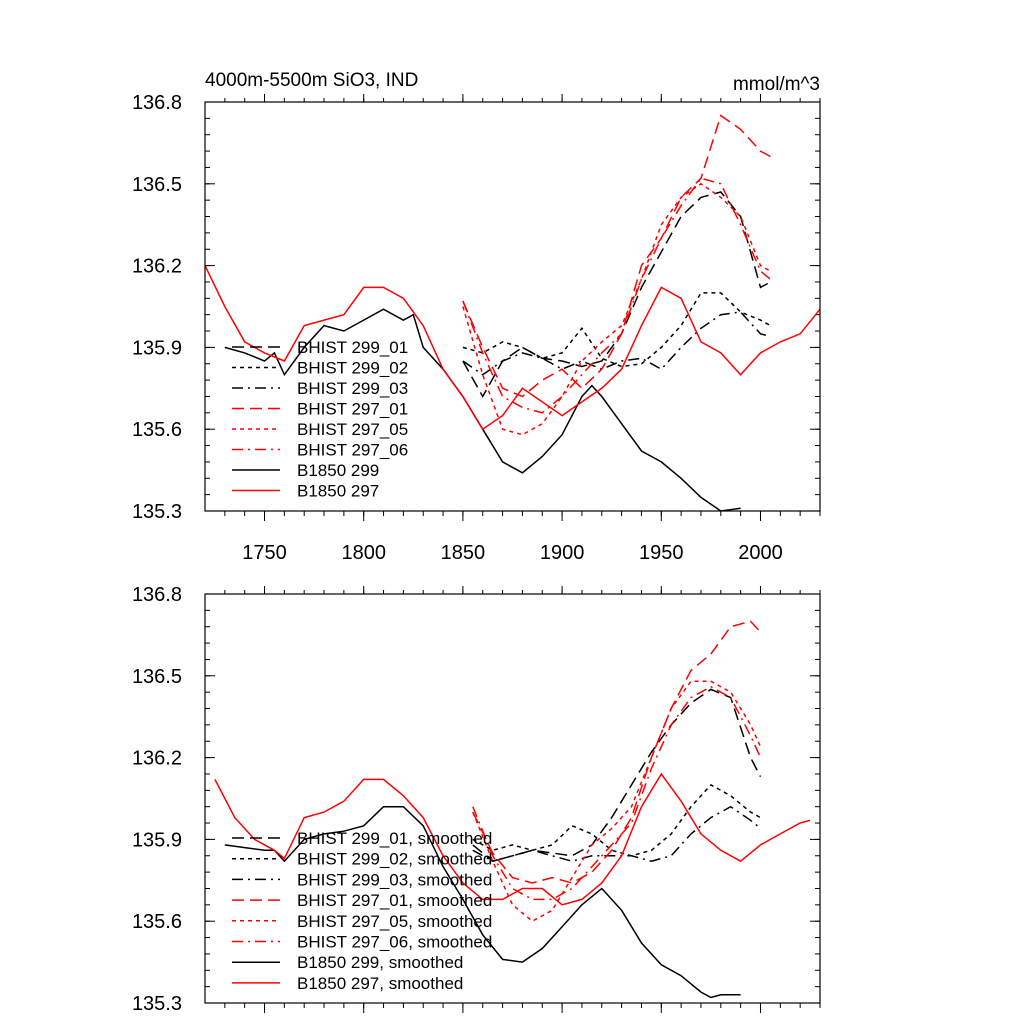  Describe the element at coordinates (352, 347) in the screenshot. I see `legend-label: BHIST 299_01` at that location.